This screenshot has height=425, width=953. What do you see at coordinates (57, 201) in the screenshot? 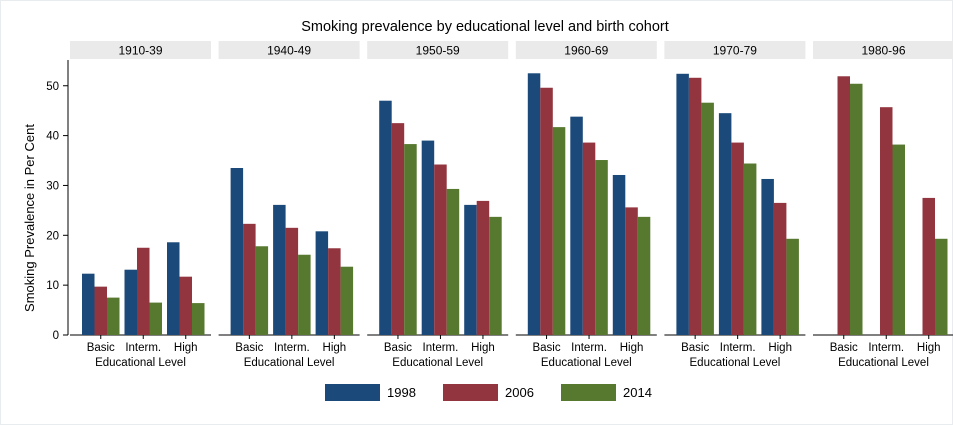
I see `y-axis: 0 10 20 30 40 50` at bounding box center [57, 201].